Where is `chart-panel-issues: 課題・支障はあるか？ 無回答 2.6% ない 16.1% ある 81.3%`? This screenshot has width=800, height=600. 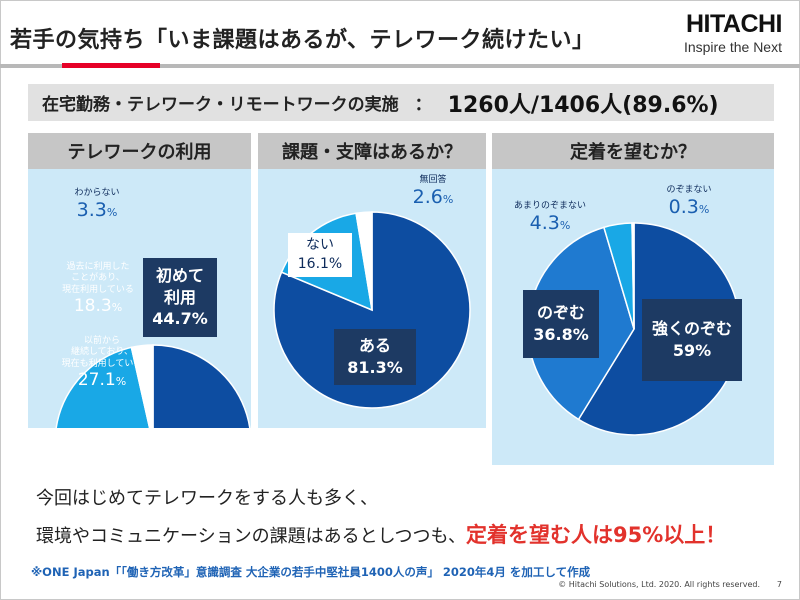 chart-panel-issues: 課題・支障はあるか？ 無回答 2.6% ない 16.1% ある 81.3% is located at coordinates (372, 280).